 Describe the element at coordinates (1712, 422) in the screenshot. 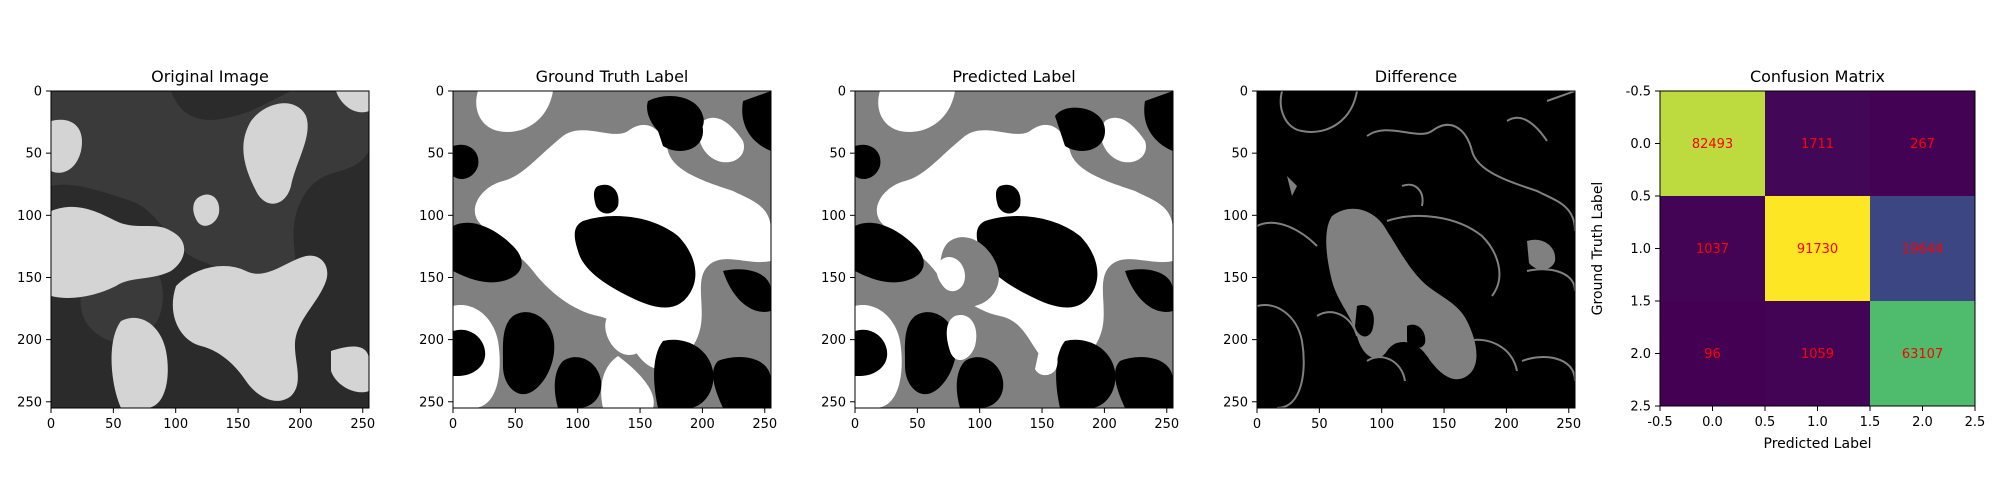

I see `x-tick-label: 0.0` at that location.